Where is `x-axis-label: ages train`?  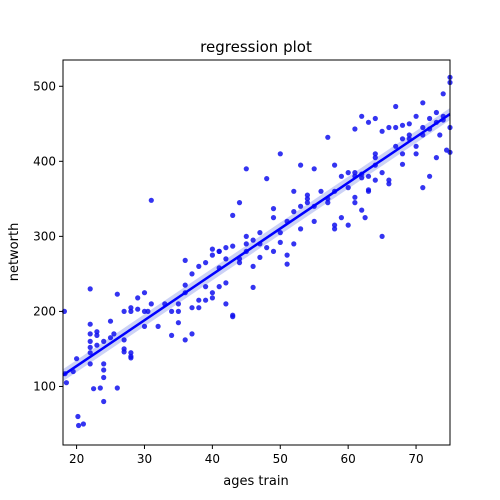 x-axis-label: ages train is located at coordinates (255, 481).